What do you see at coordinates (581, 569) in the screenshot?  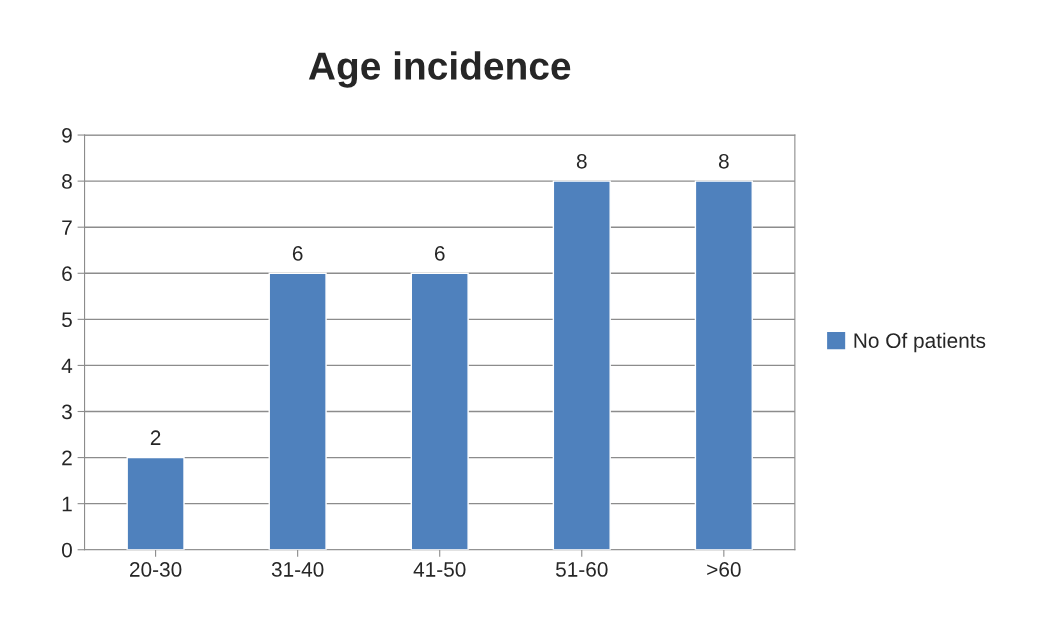 I see `x-tick-label: 51-60` at bounding box center [581, 569].